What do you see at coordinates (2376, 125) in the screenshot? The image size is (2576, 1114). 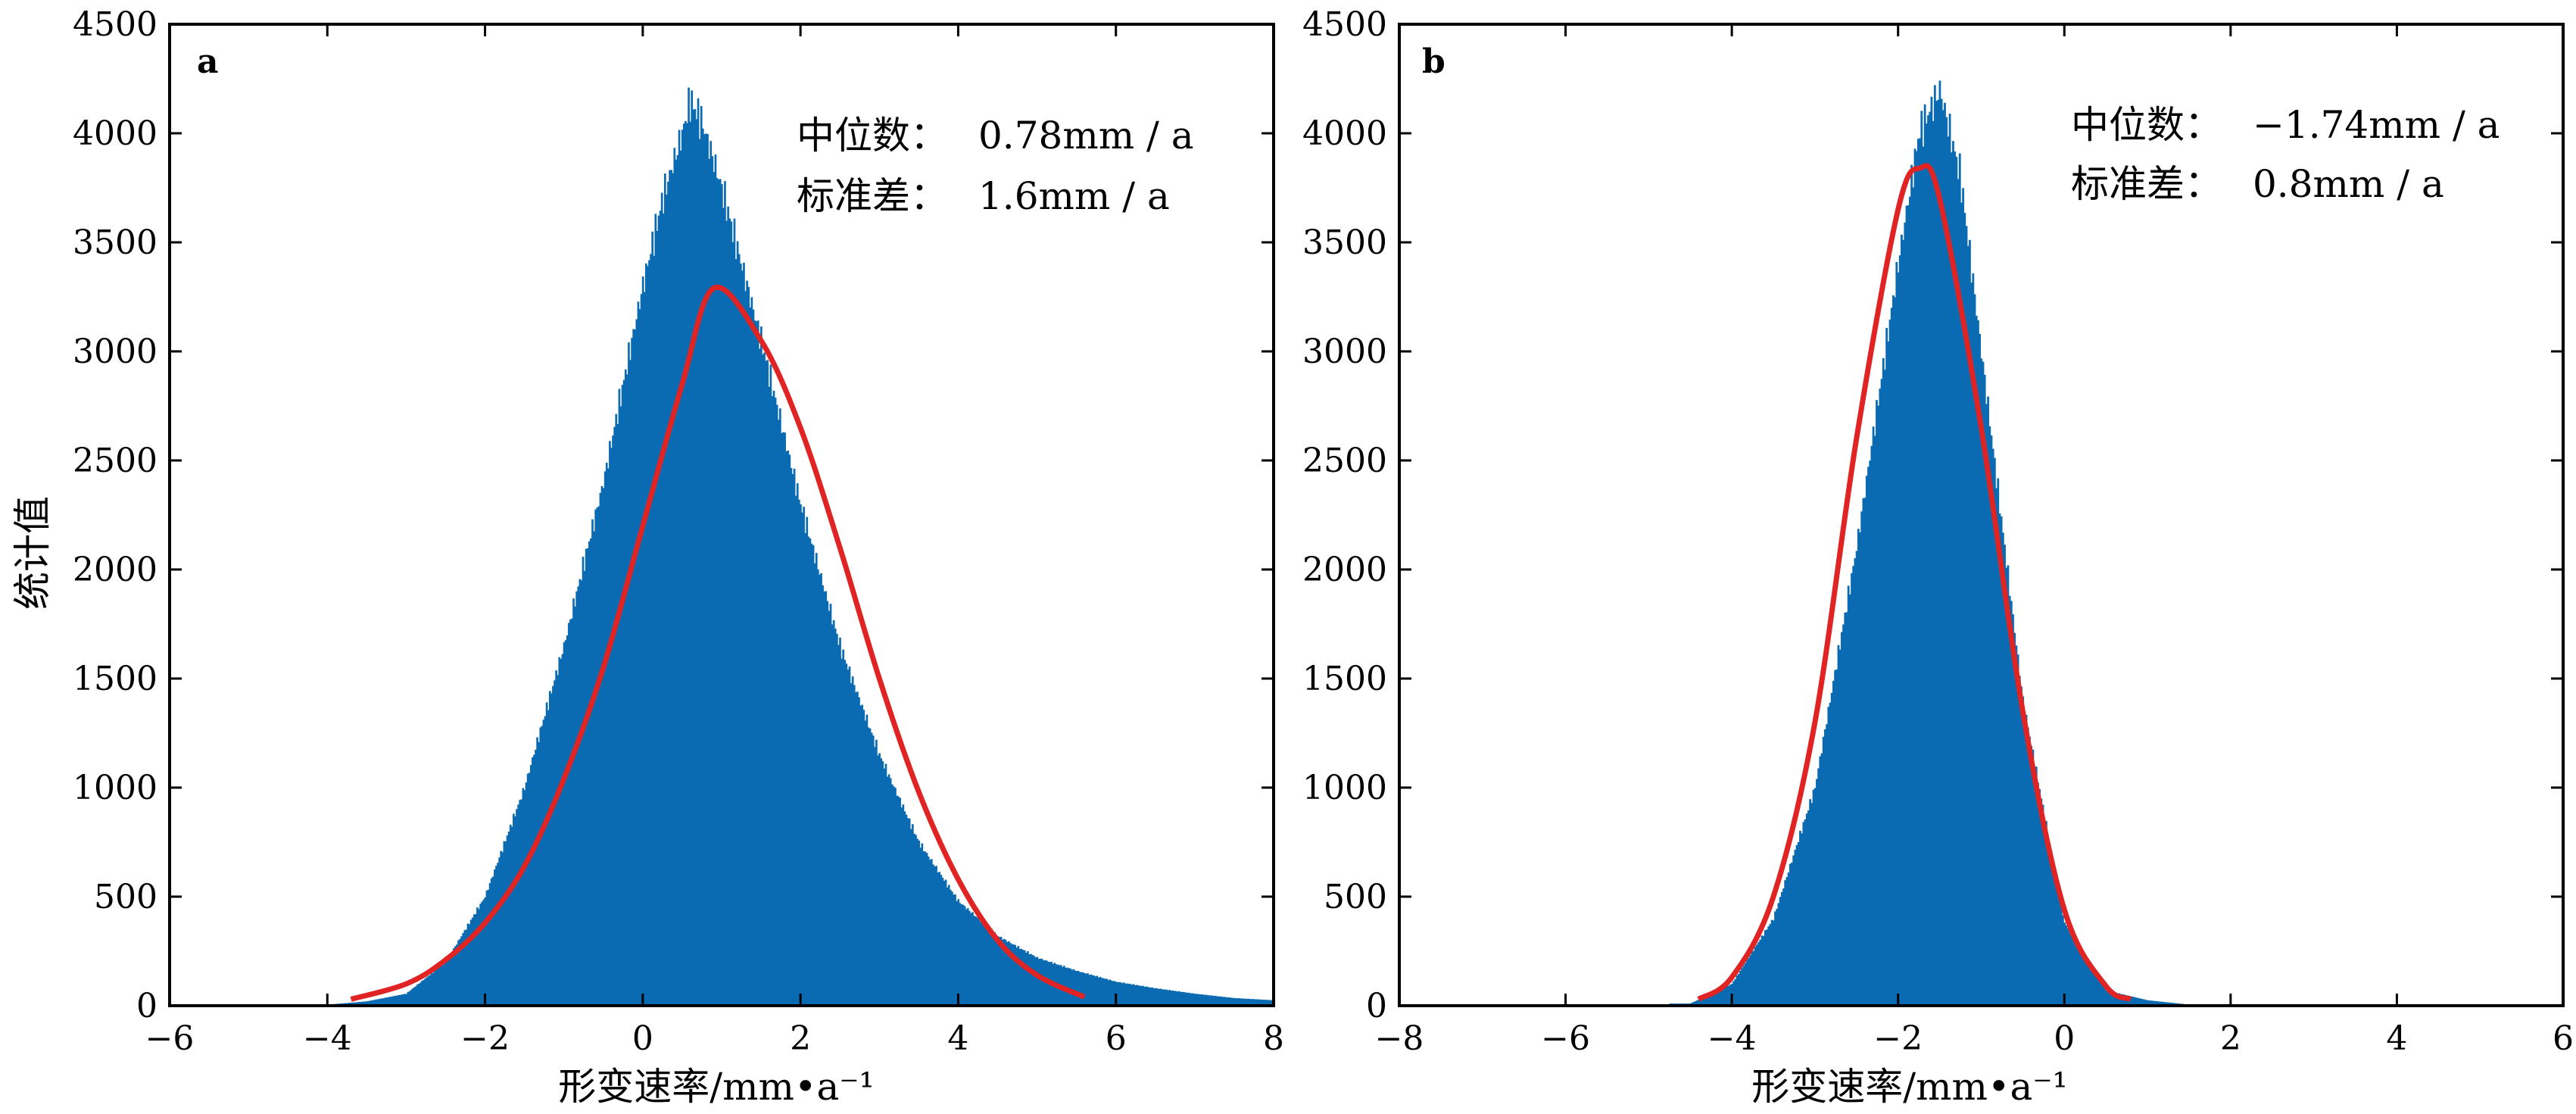 I see `median-value-b: −1.74mm / a` at bounding box center [2376, 125].